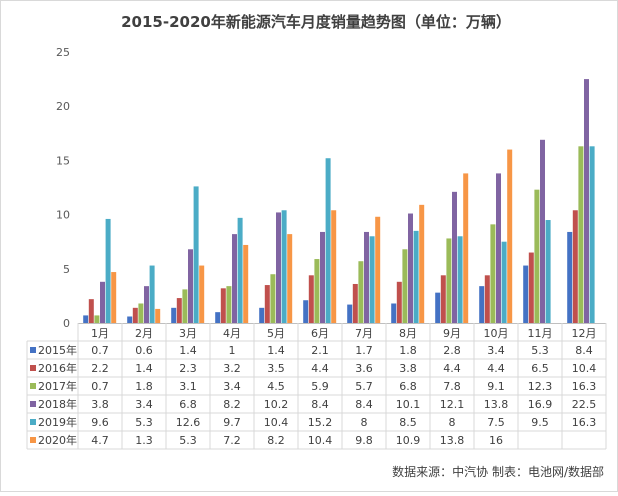 This screenshot has height=496, width=618. Describe the element at coordinates (146, 304) in the screenshot. I see `bar-2018年-2月` at that location.